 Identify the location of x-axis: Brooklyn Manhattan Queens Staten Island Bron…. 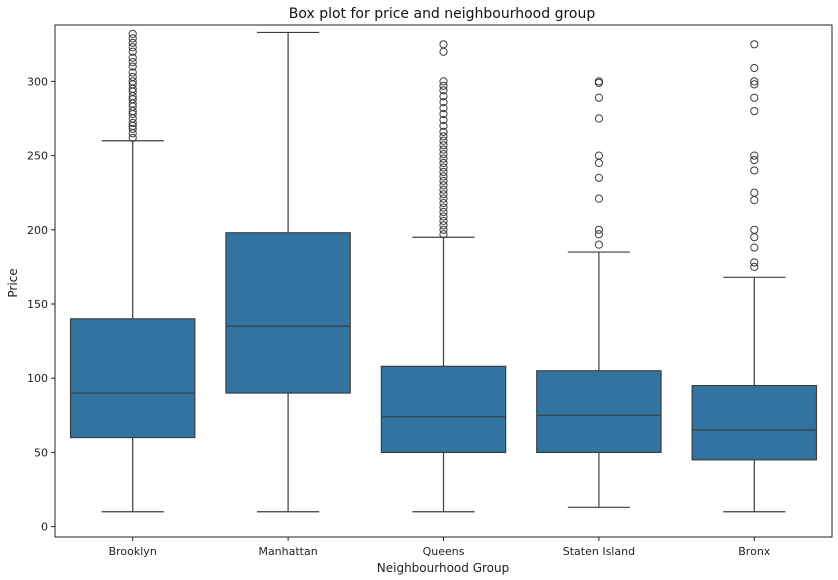
(440, 547).